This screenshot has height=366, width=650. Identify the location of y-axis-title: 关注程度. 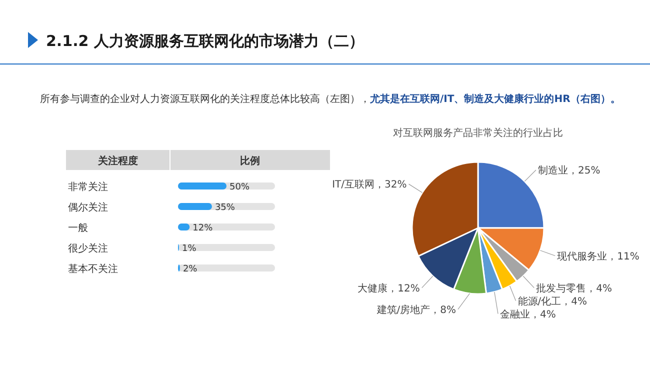
(117, 161).